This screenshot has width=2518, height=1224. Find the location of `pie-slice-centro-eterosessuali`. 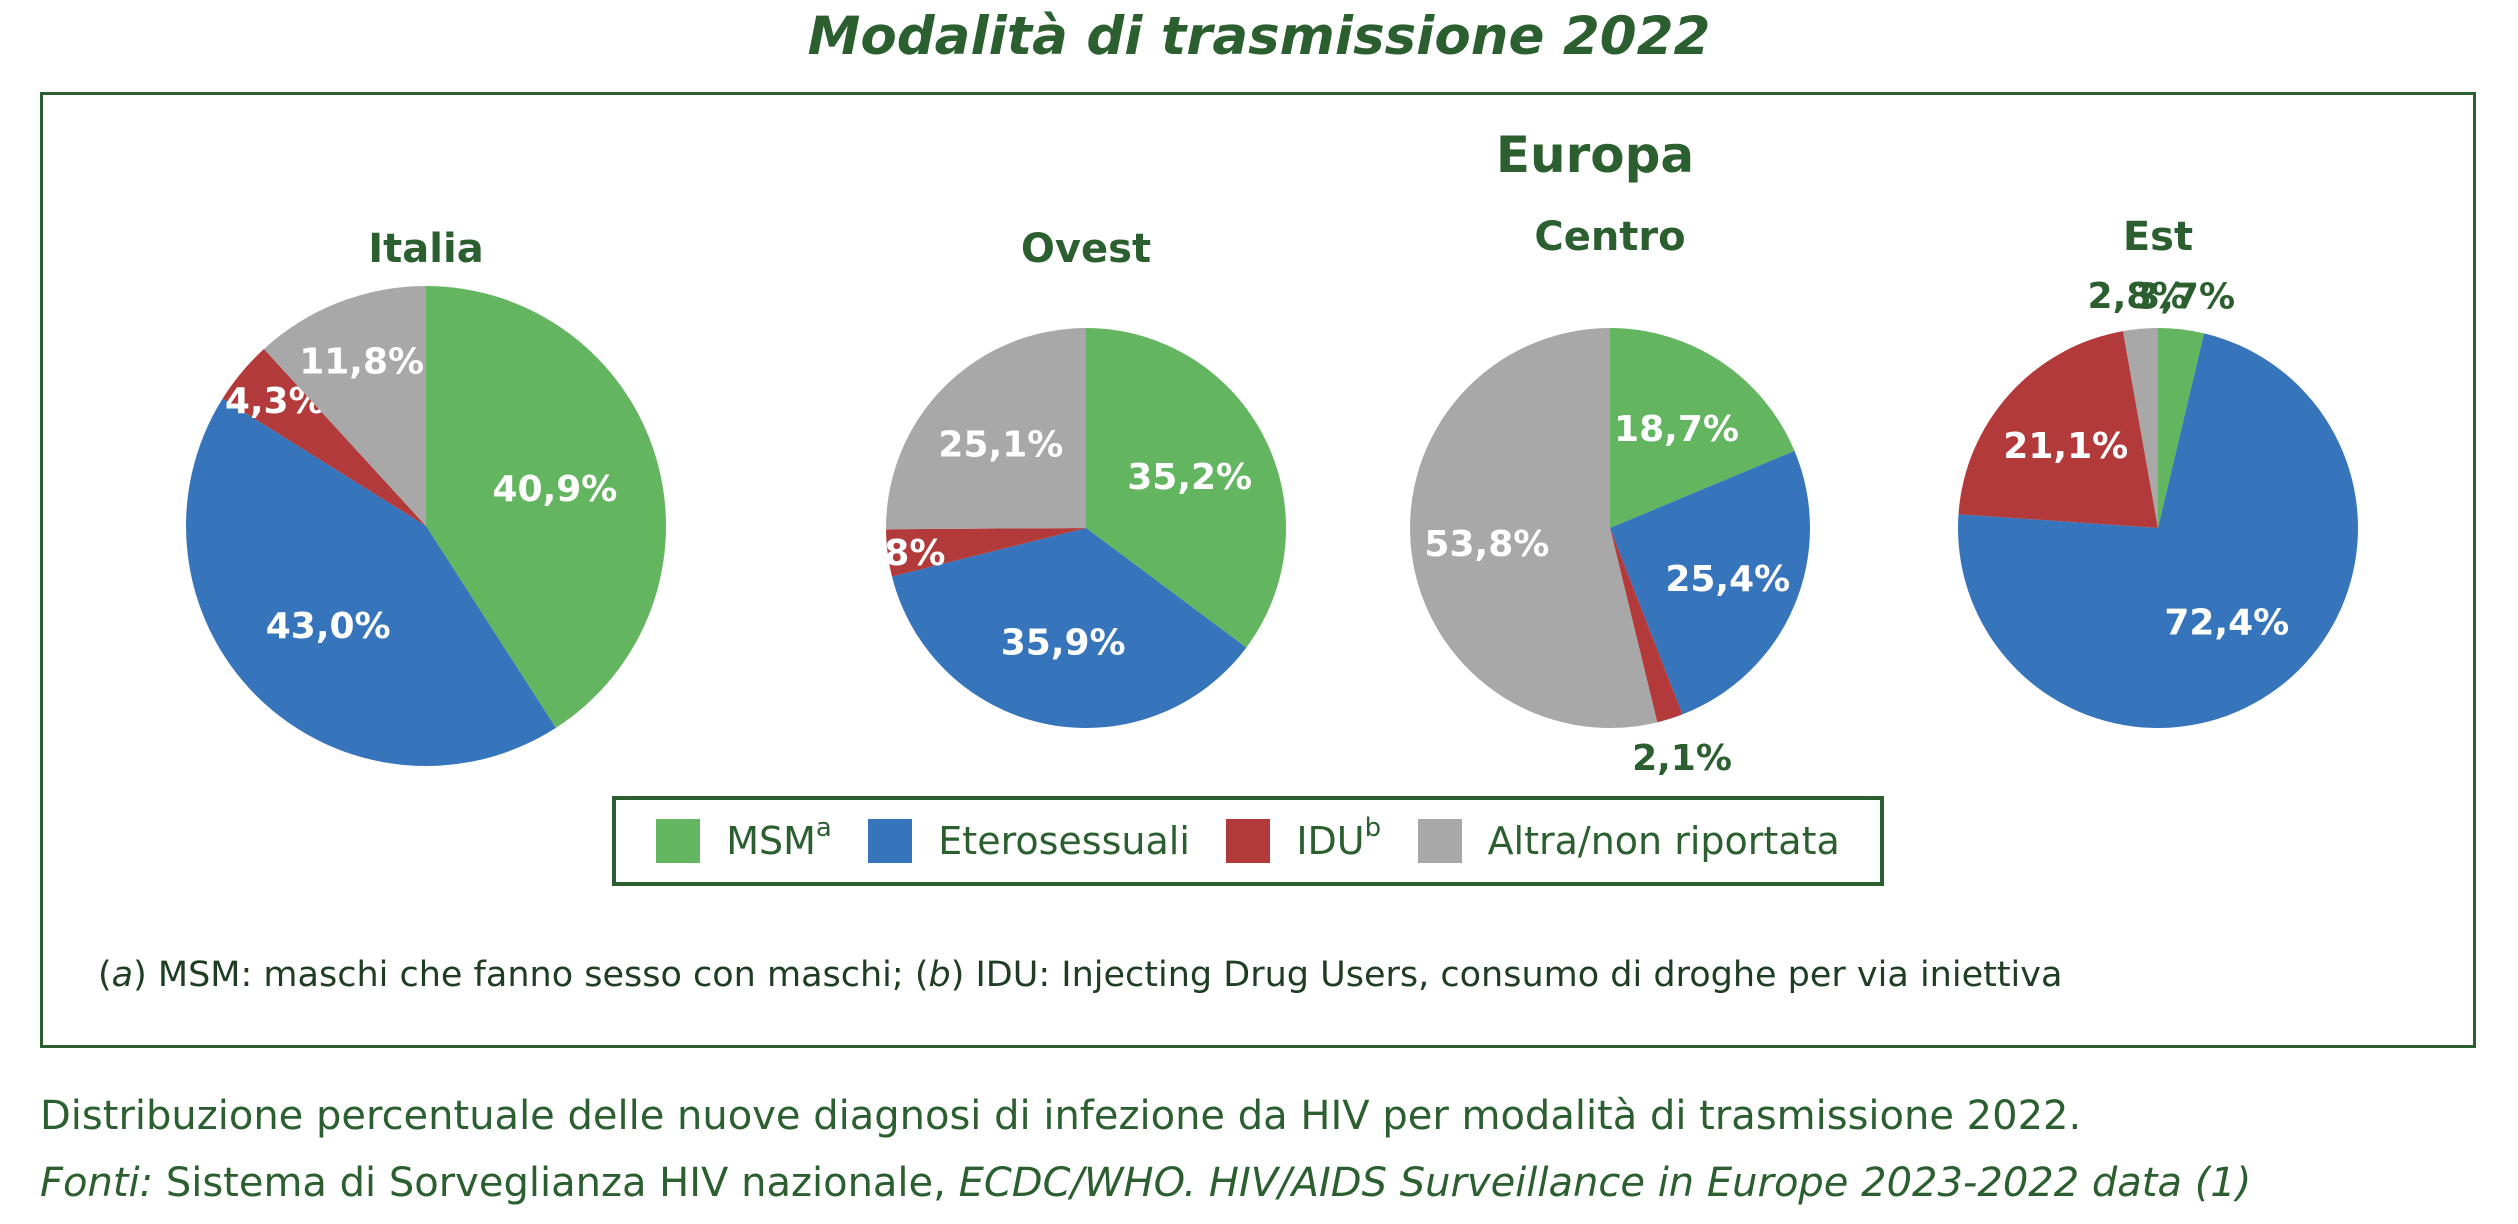

pie-slice-centro-eterosessuali is located at coordinates (1710, 582).